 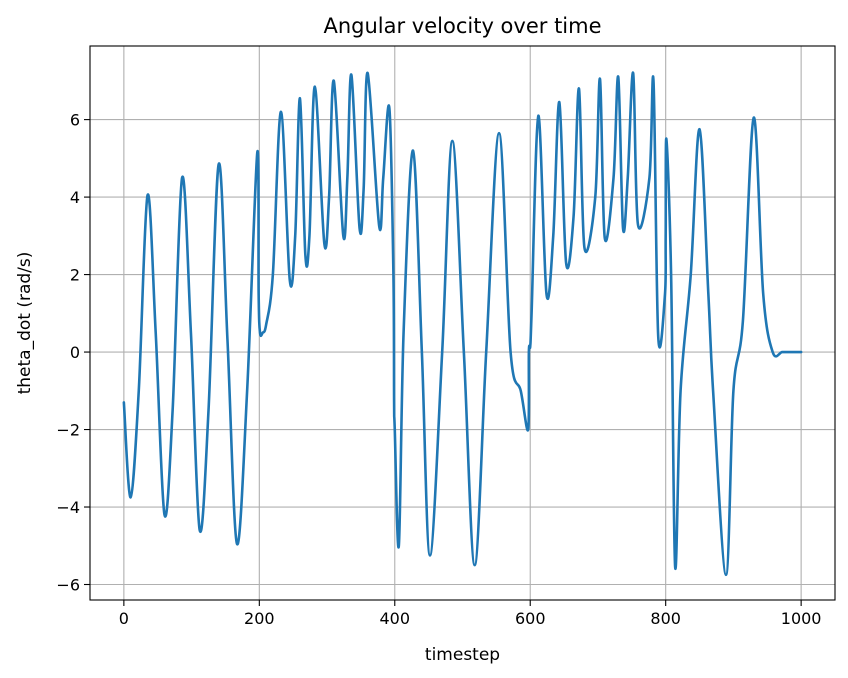 What do you see at coordinates (801, 618) in the screenshot?
I see `x-tick-label: 1000` at bounding box center [801, 618].